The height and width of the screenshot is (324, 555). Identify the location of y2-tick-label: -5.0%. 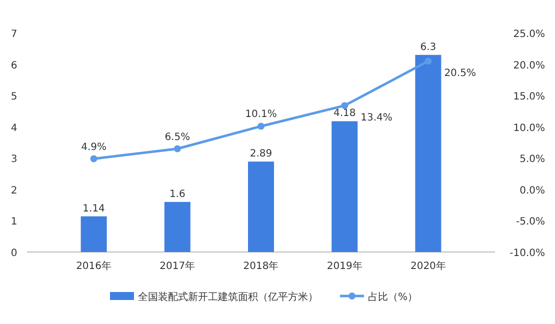
(530, 222).